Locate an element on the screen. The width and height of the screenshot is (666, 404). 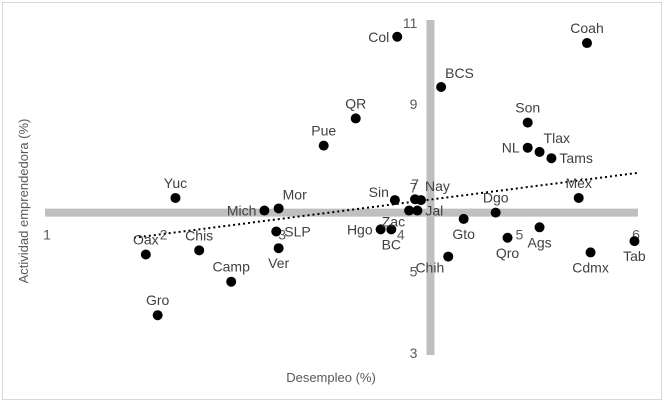
data-point-tams is located at coordinates (551, 158).